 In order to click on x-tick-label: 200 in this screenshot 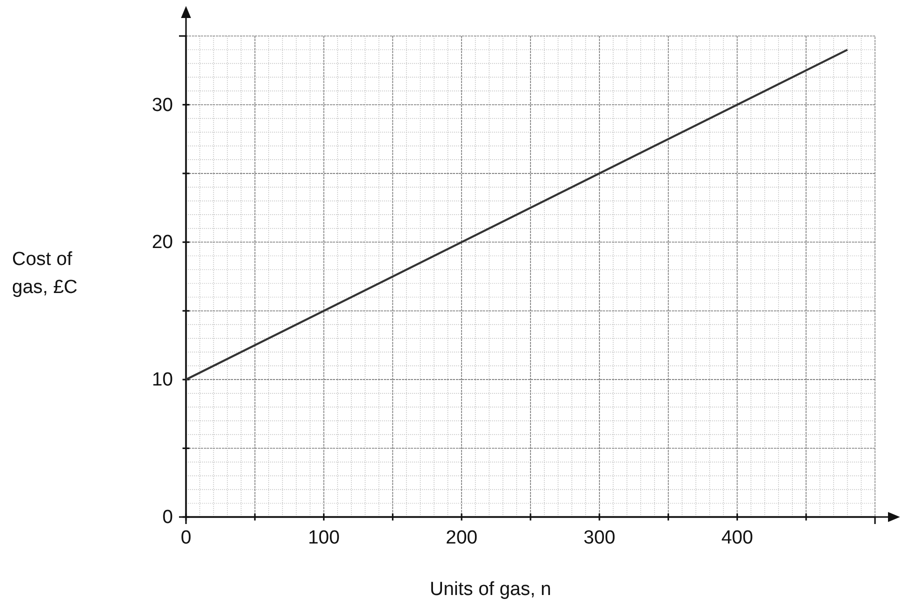, I will do `click(462, 537)`.